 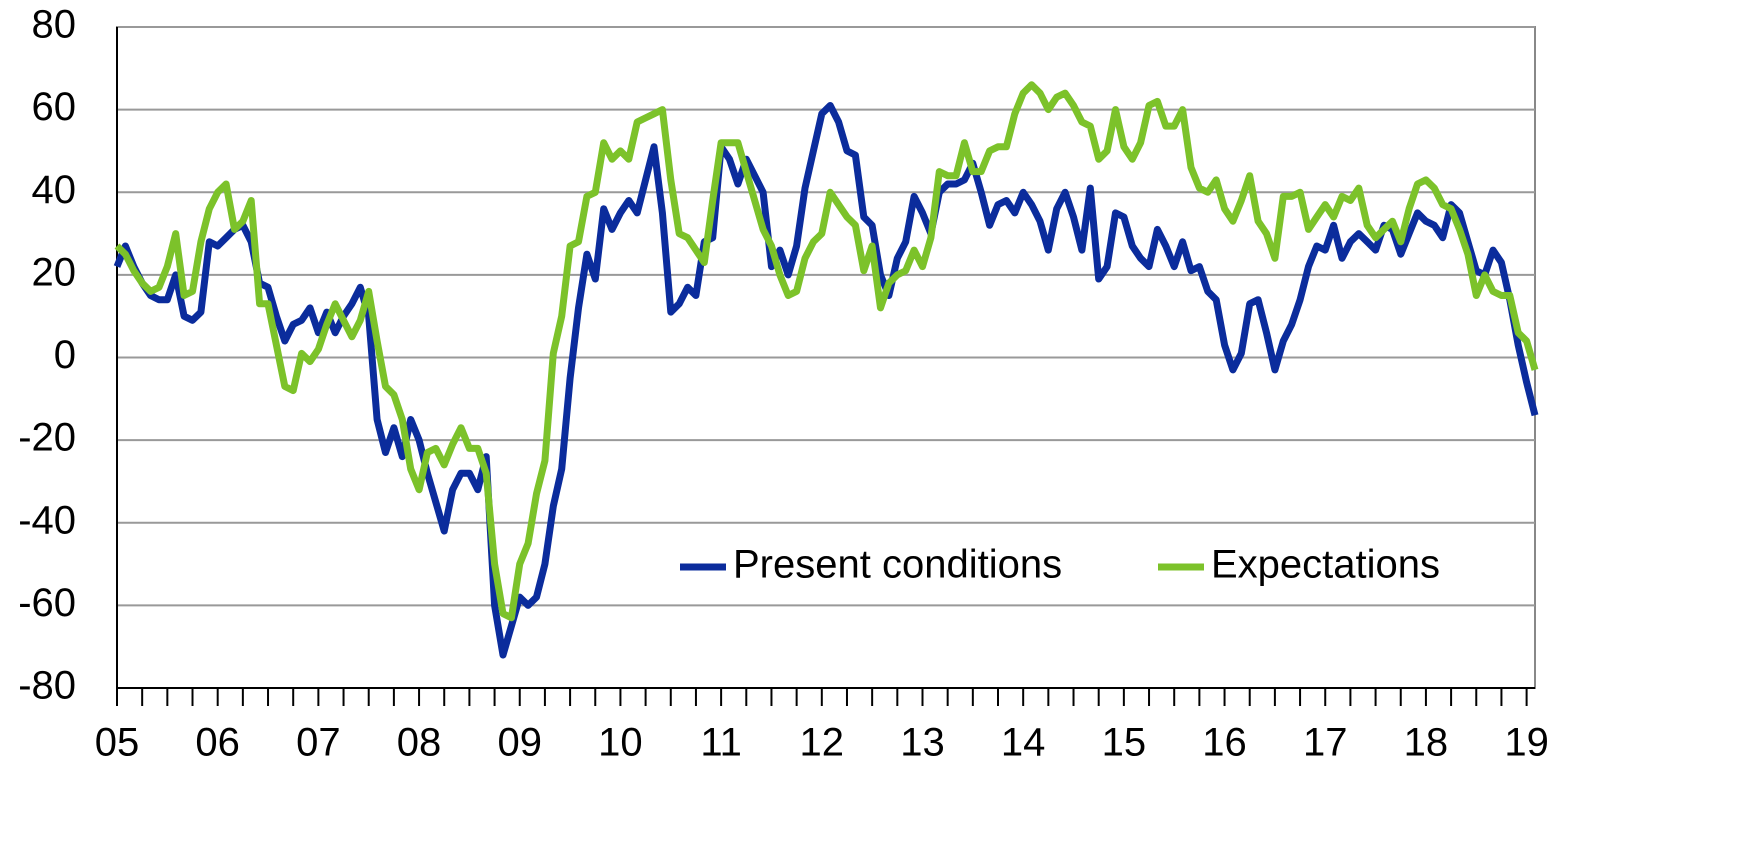 I want to click on y-tick-label: -40, so click(x=47, y=520).